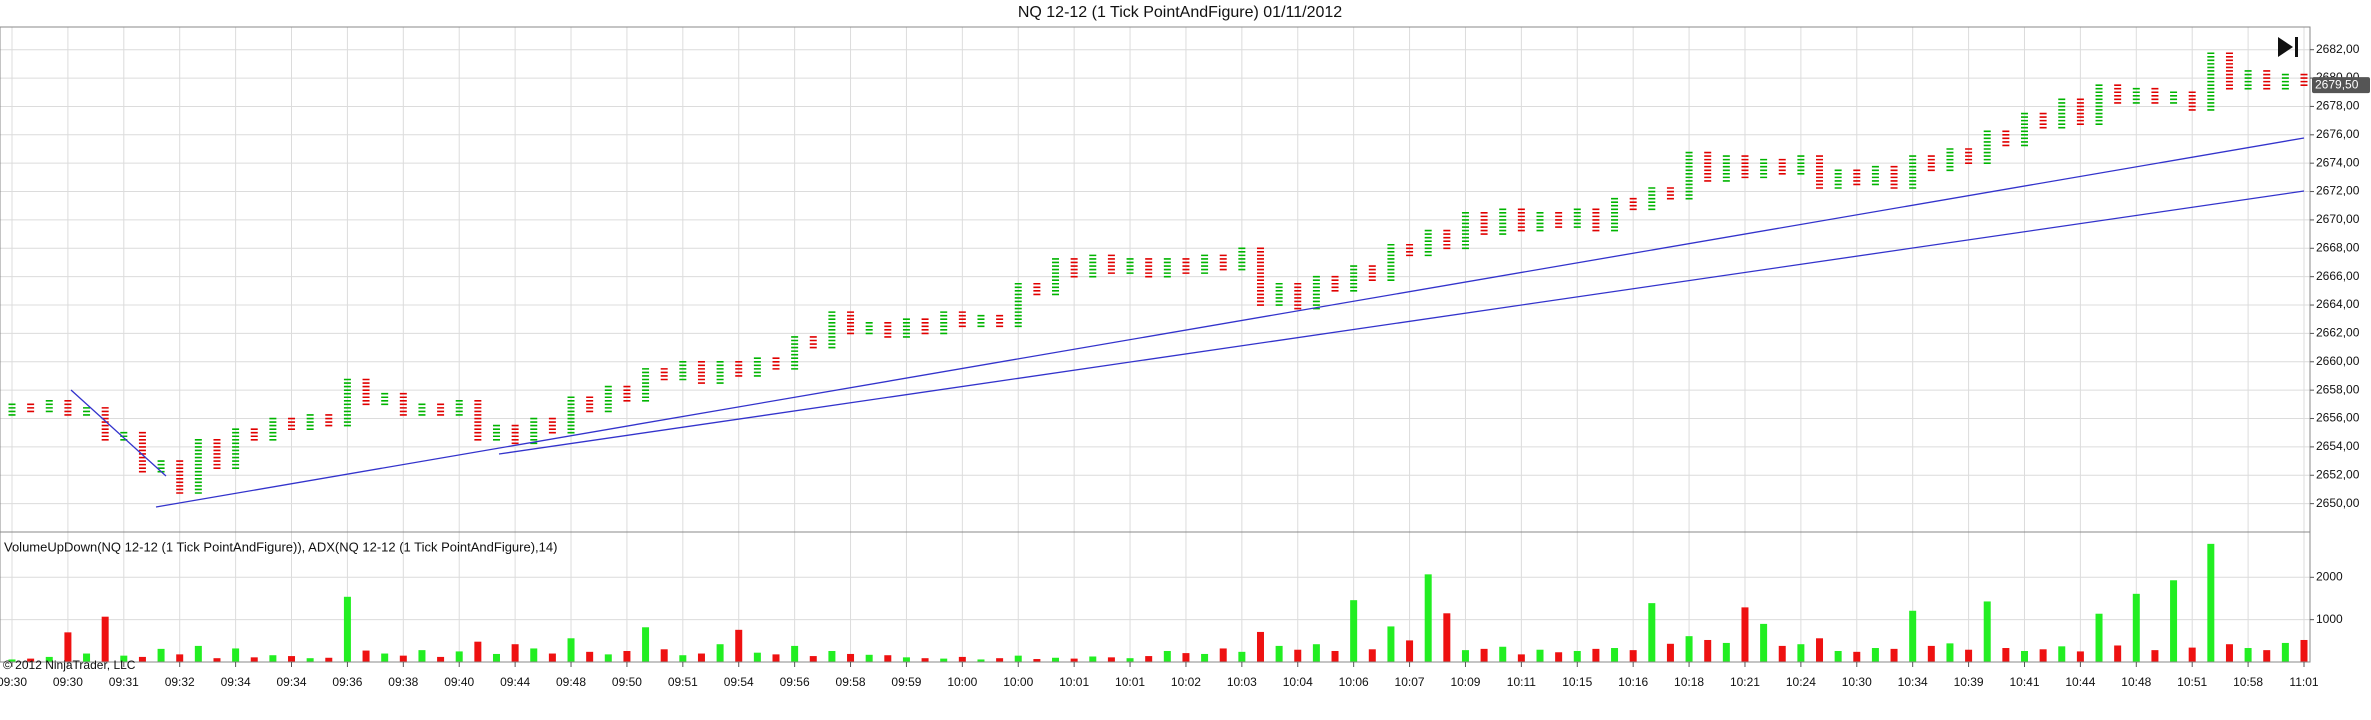  What do you see at coordinates (795, 682) in the screenshot?
I see `x-tick-label: 09:56` at bounding box center [795, 682].